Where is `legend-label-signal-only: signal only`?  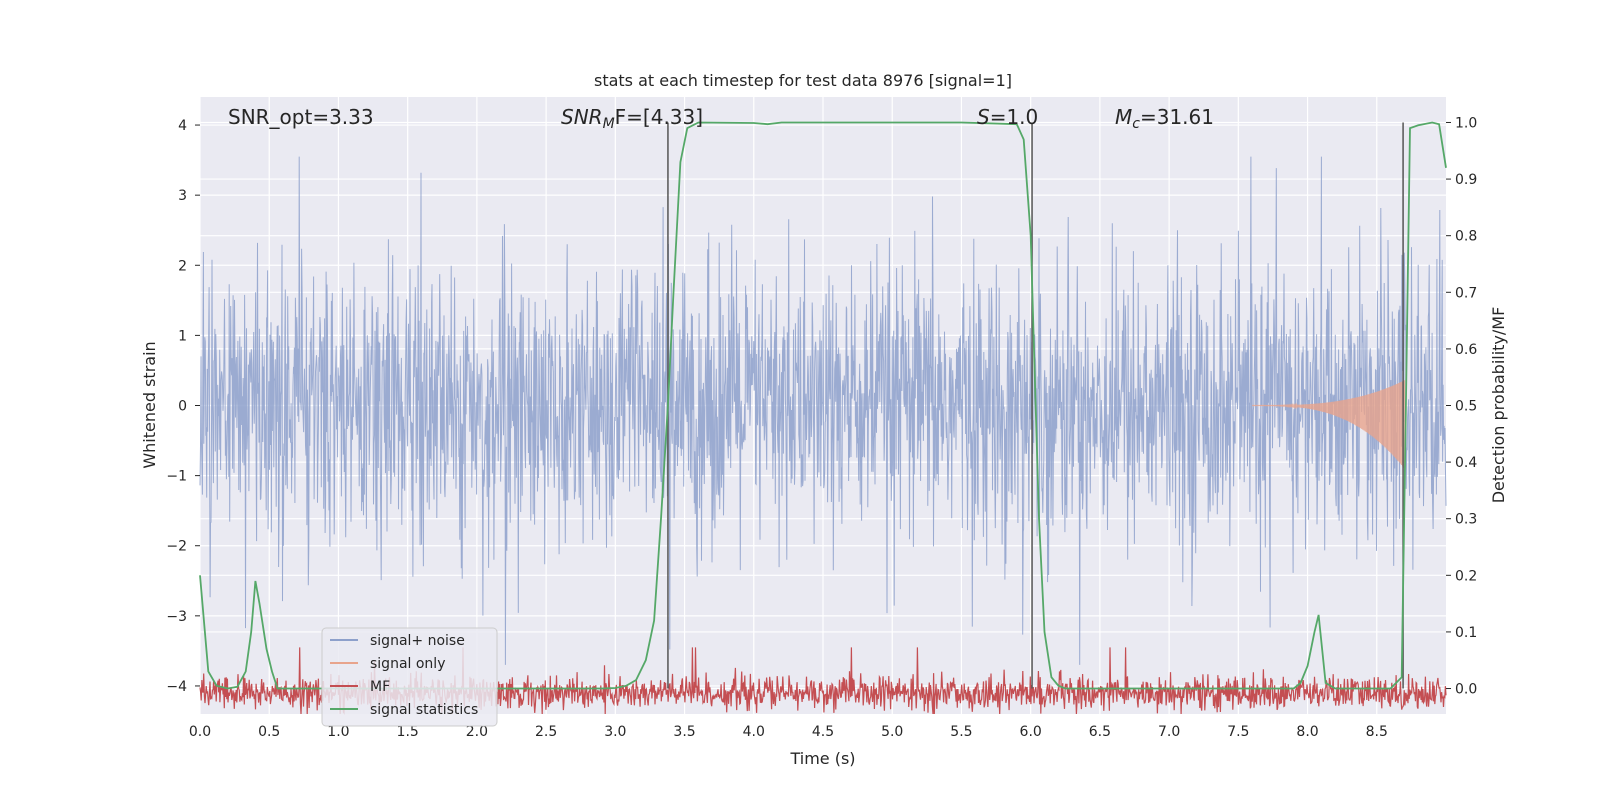
legend-label-signal-only: signal only is located at coordinates (407, 664).